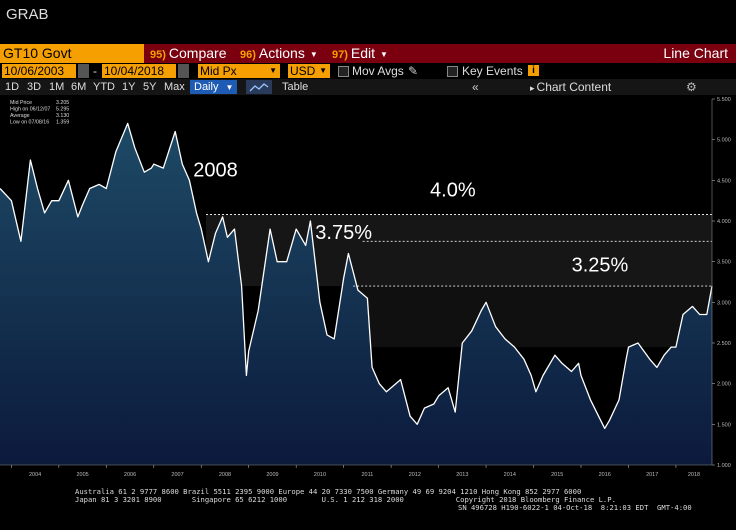 Image resolution: width=736 pixels, height=530 pixels. I want to click on actions-number: 96), so click(248, 55).